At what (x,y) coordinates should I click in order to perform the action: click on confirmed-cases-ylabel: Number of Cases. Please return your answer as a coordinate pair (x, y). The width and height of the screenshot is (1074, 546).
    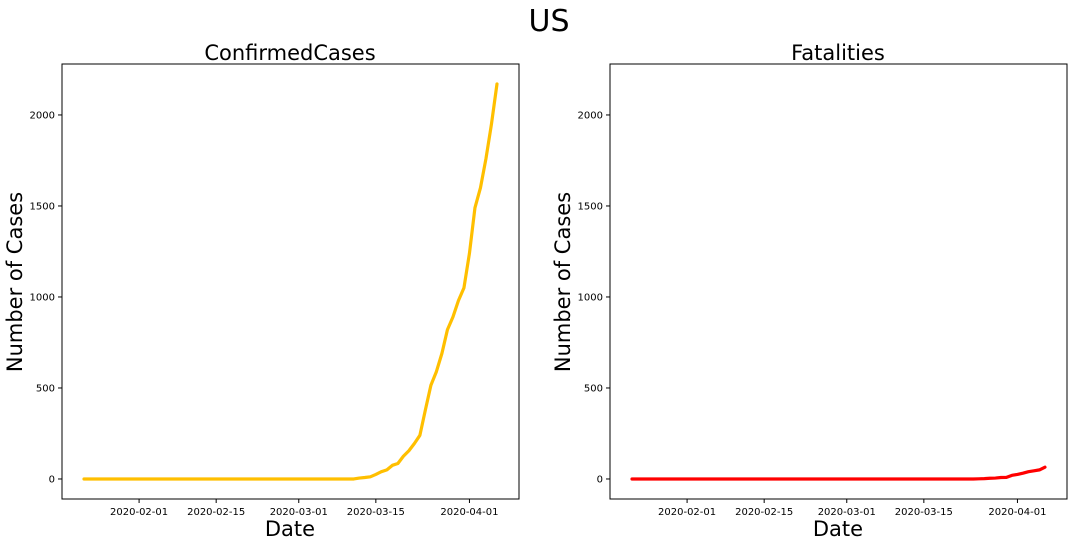
    Looking at the image, I should click on (15, 282).